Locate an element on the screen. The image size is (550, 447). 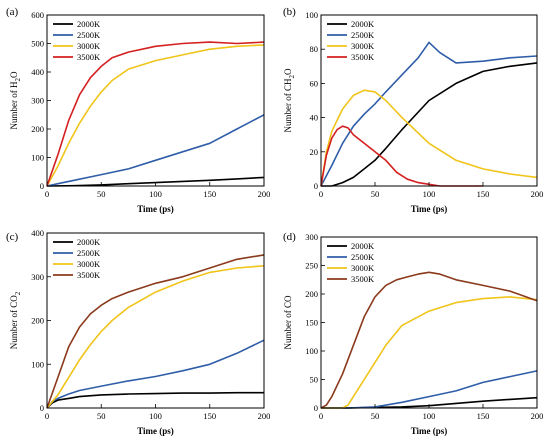
x-tick-label-b-150: 150 is located at coordinates (483, 194).